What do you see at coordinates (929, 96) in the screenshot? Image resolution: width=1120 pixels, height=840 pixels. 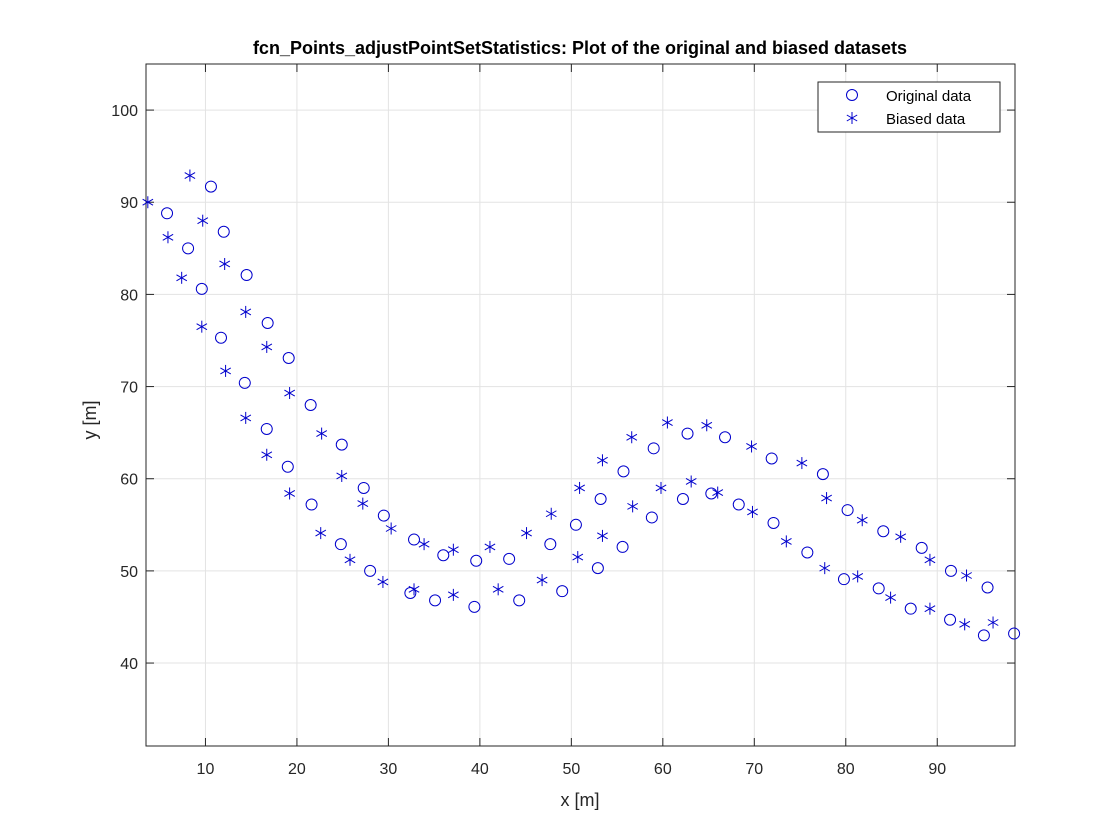 I see `legend-label-original: Original data` at bounding box center [929, 96].